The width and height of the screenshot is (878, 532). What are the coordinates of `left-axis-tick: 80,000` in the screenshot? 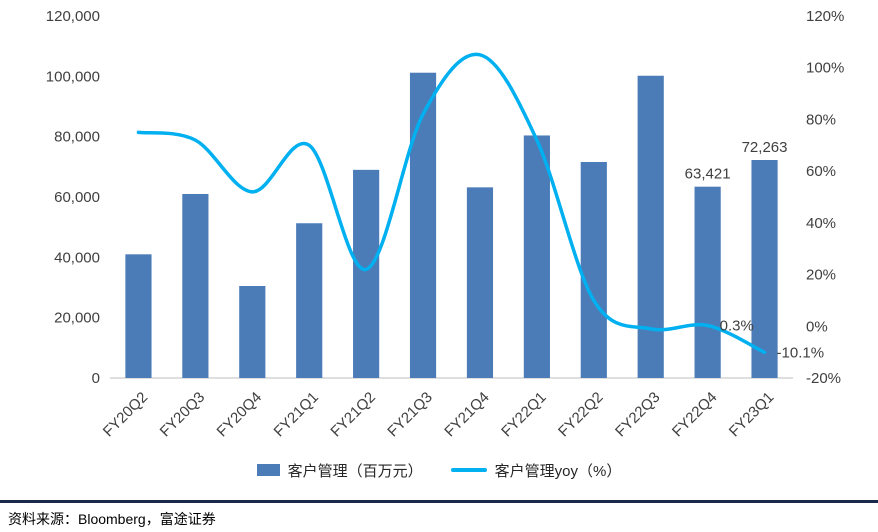 It's located at (77, 137).